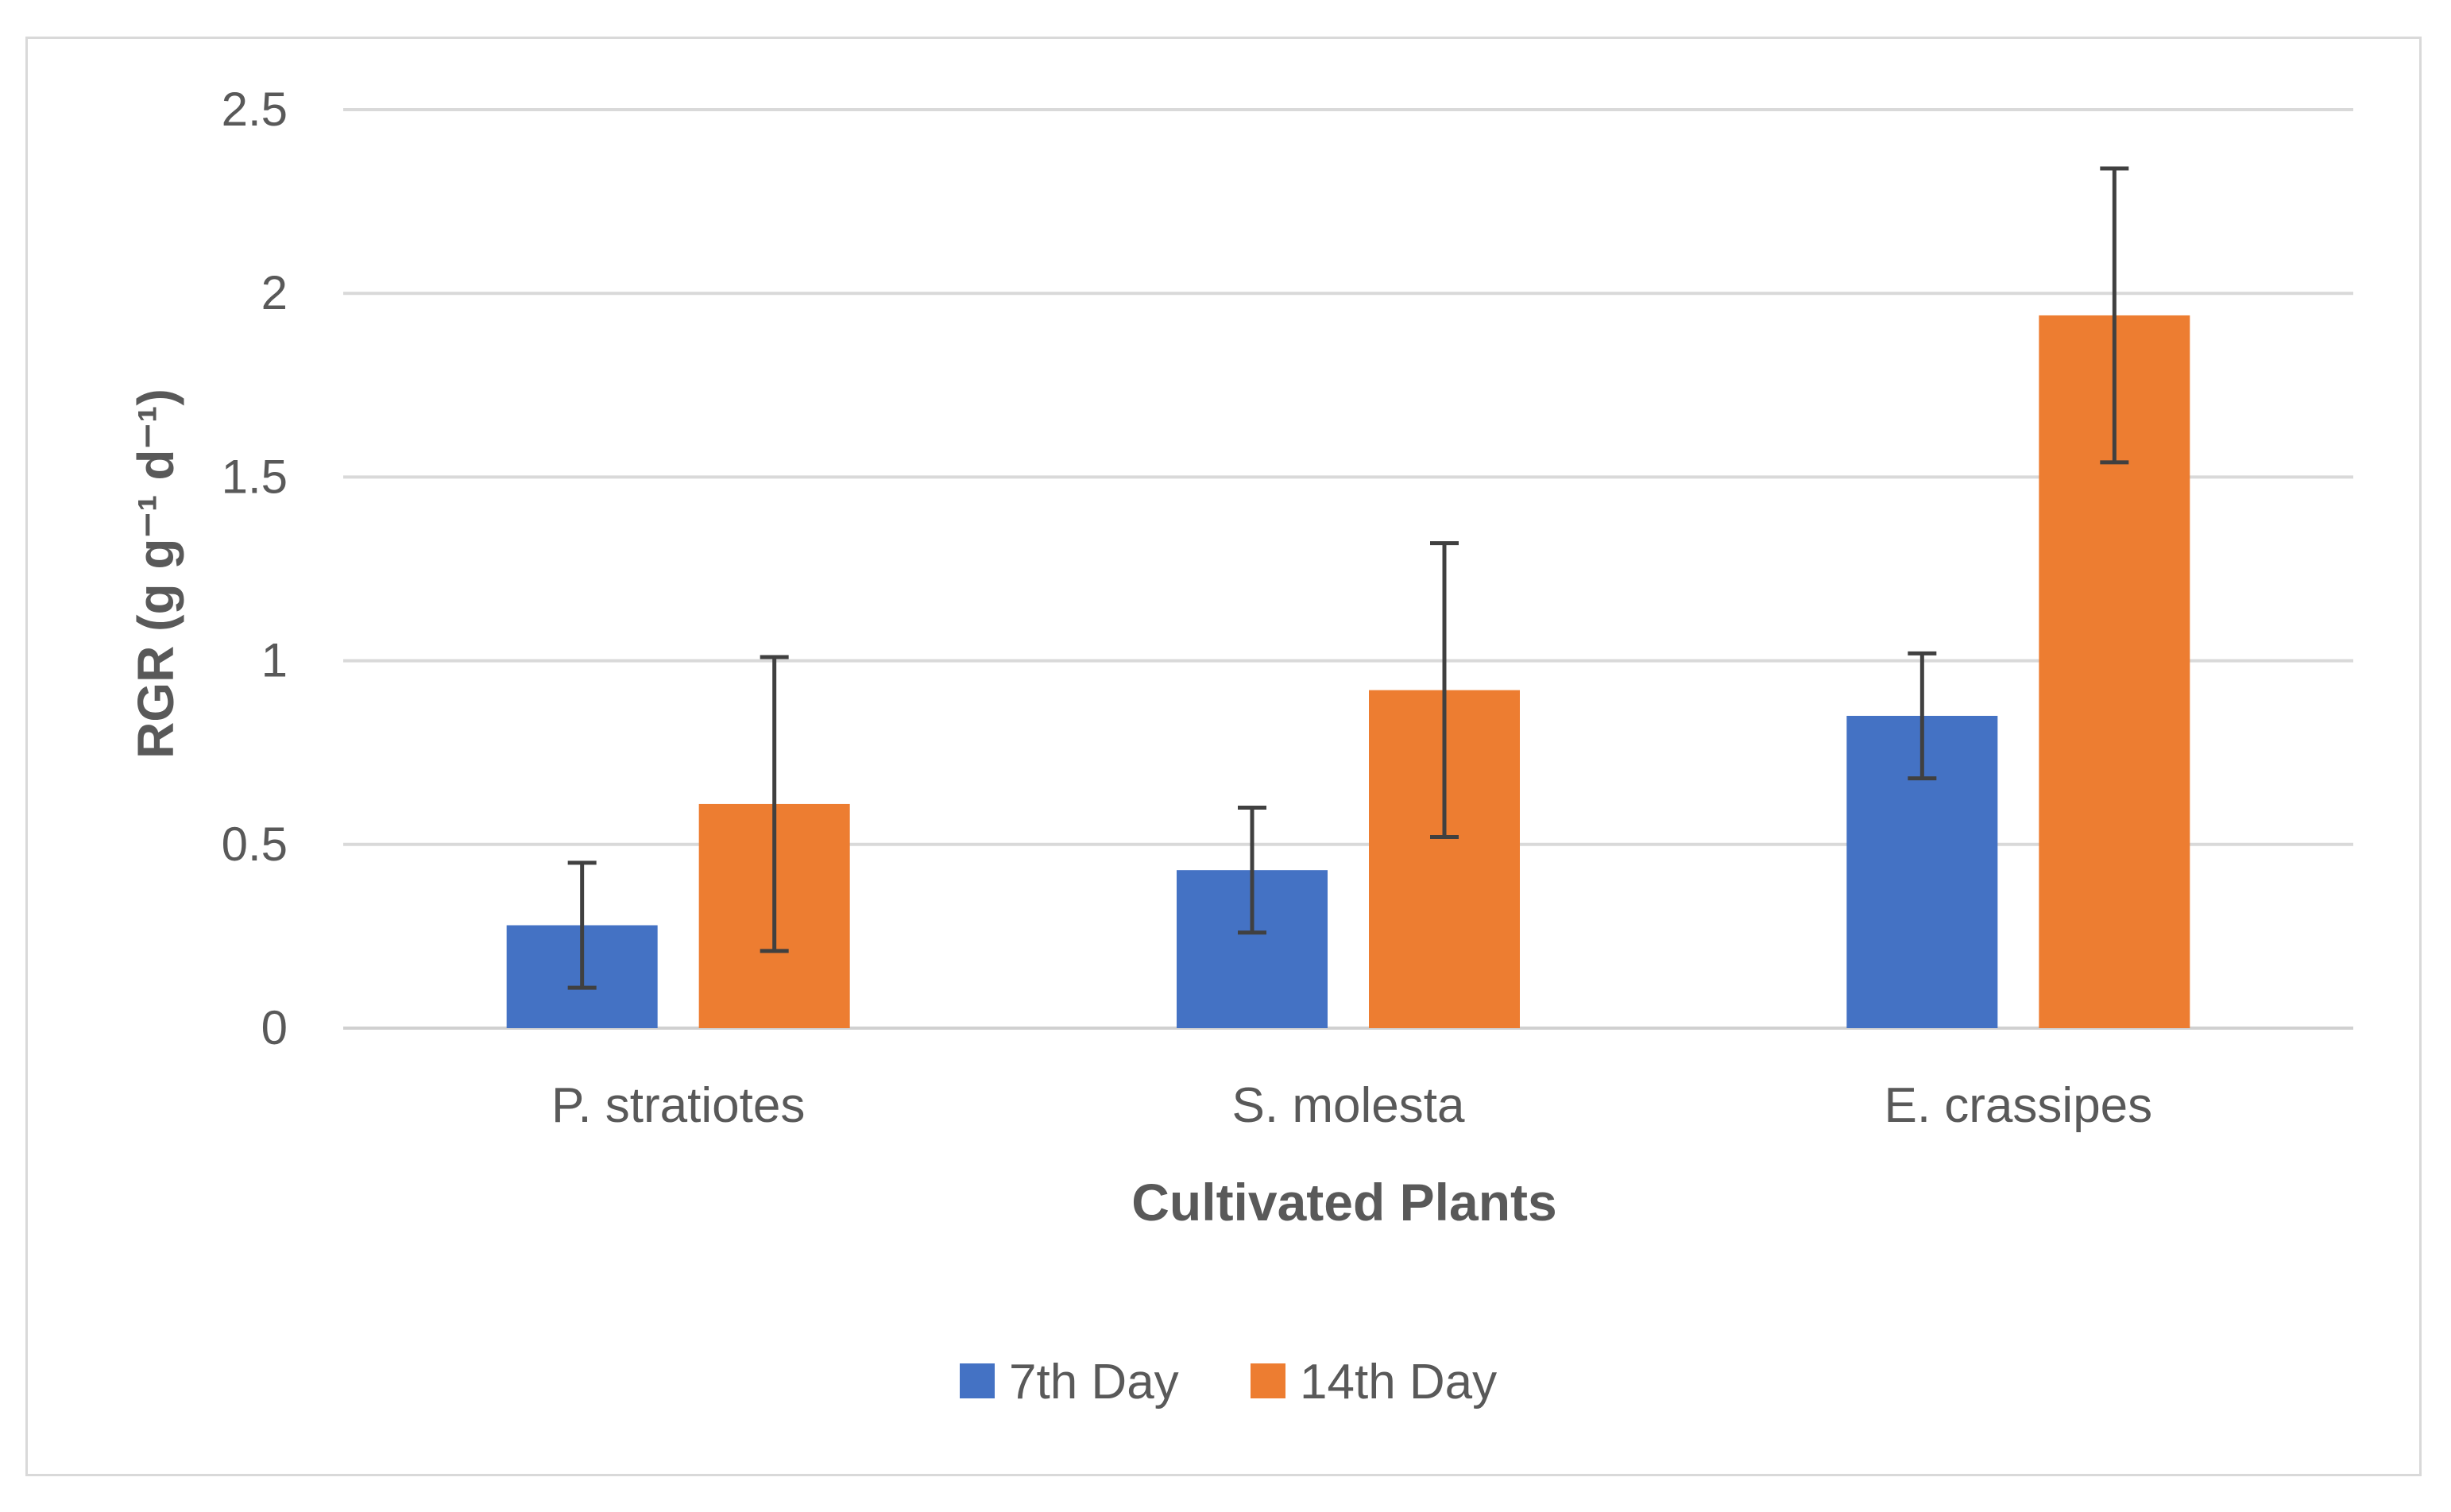 Image resolution: width=2451 pixels, height=1512 pixels. I want to click on y-tick-label: 2.5, so click(255, 109).